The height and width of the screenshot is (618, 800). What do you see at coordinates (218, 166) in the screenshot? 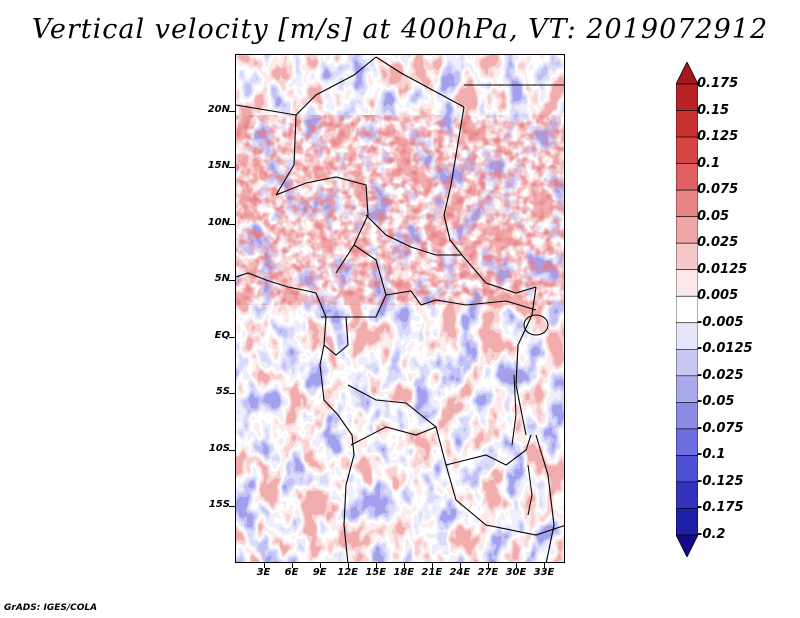
I see `lat-label: 15N` at bounding box center [218, 166].